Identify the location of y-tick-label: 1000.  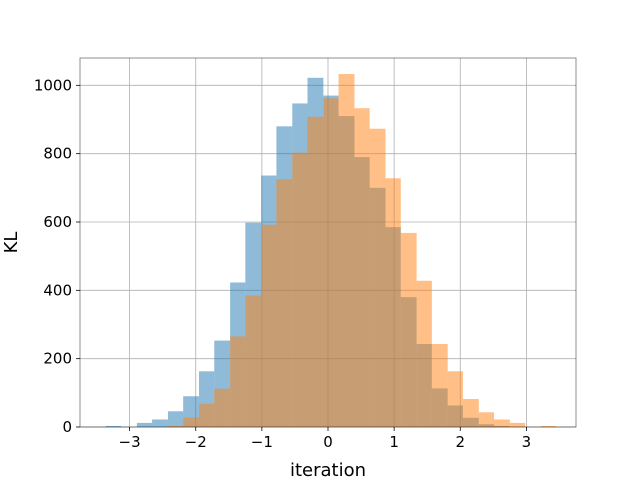
(53, 85).